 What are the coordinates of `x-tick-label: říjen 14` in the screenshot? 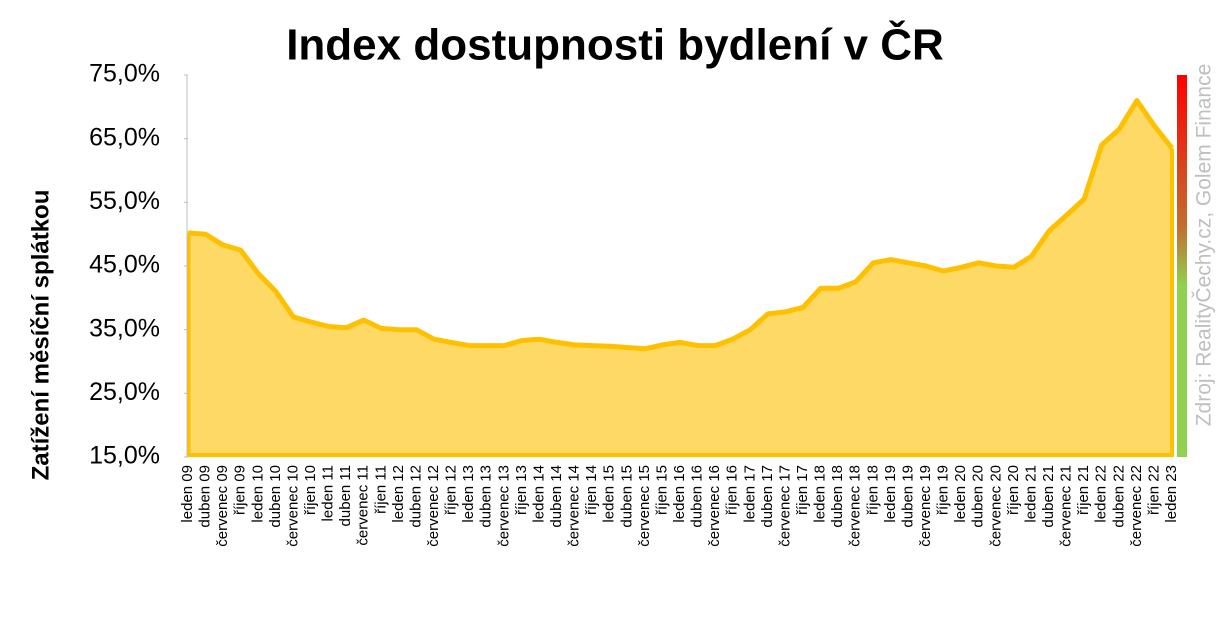 It's located at (591, 490).